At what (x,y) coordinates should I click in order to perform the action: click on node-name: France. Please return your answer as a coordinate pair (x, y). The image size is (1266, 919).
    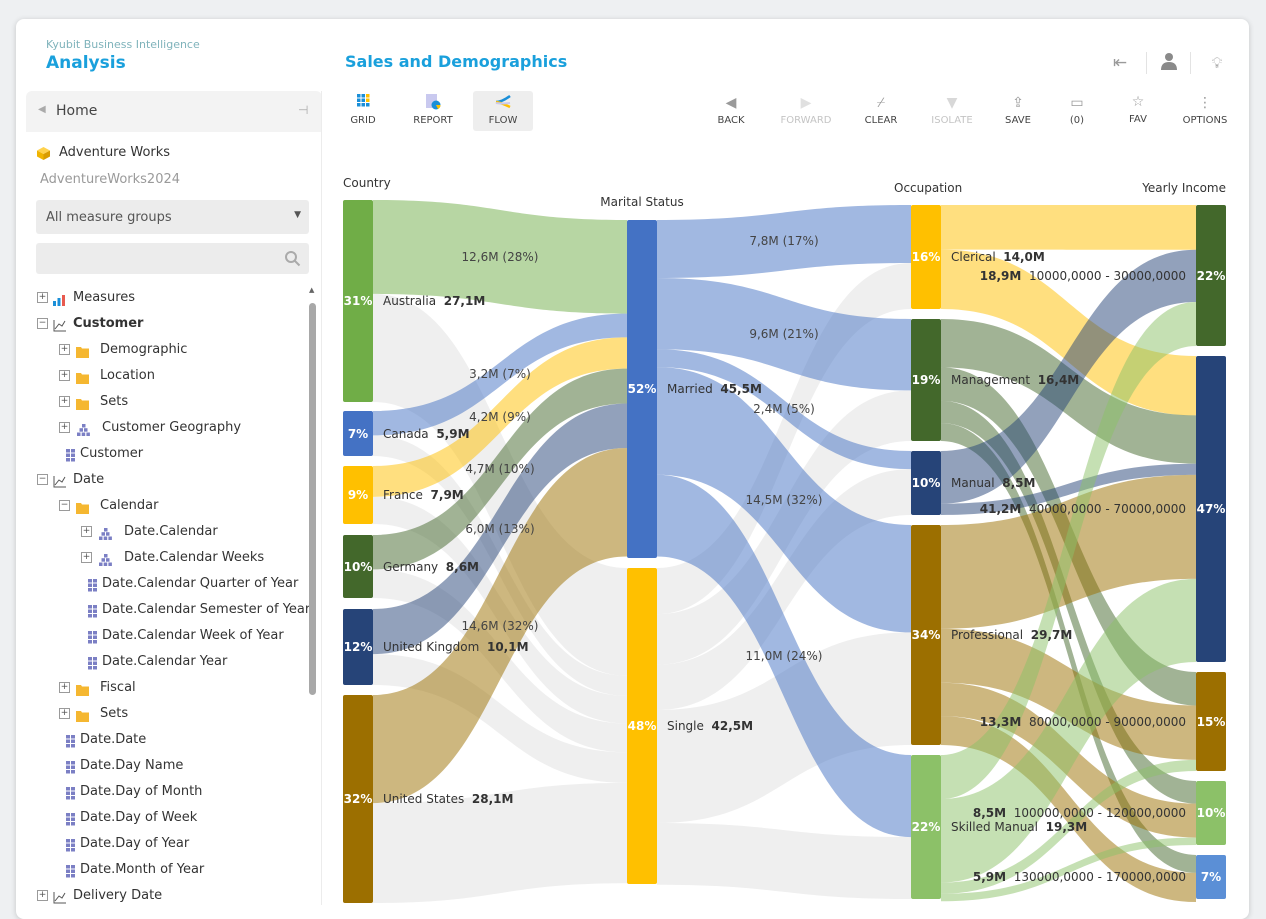
    Looking at the image, I should click on (403, 495).